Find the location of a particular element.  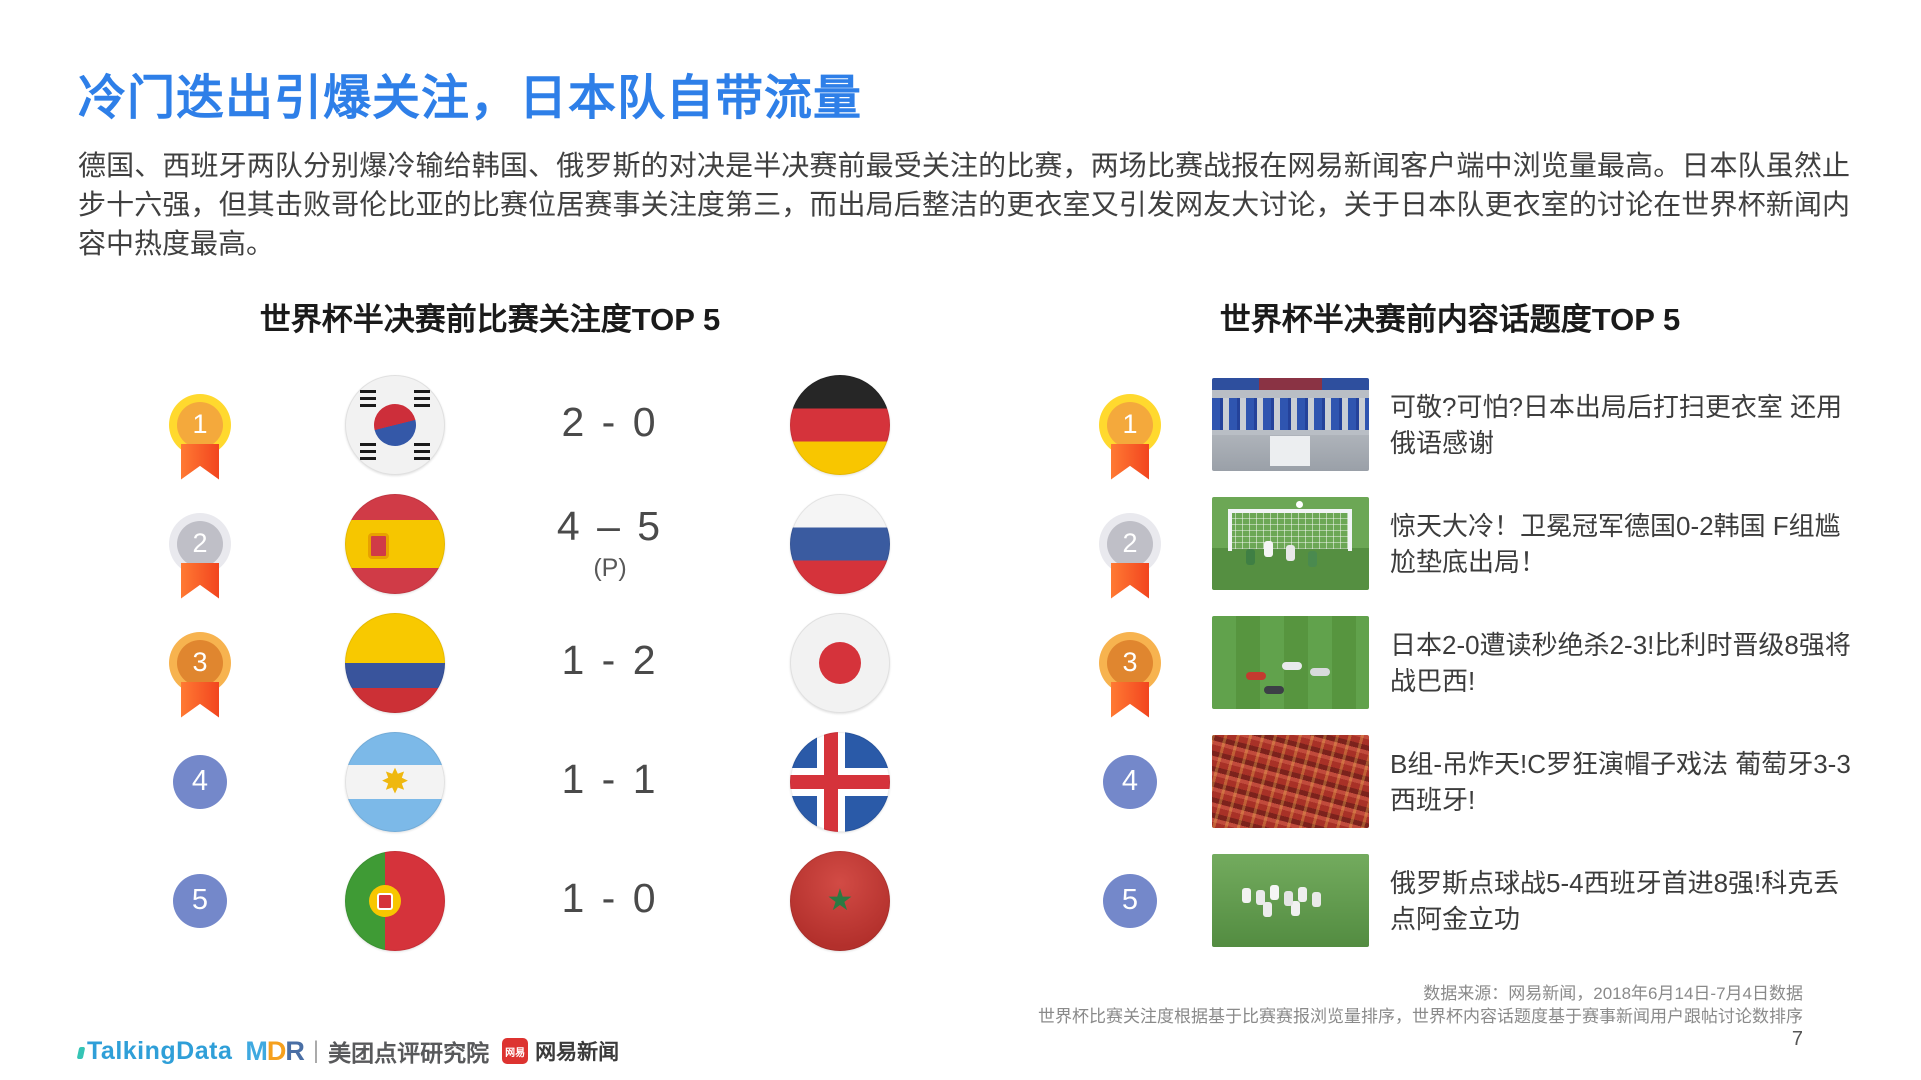

topic-row: 5 俄罗斯点球战5-4西班牙首进8强!科克丢点阿金立功 is located at coordinates (1470, 900).